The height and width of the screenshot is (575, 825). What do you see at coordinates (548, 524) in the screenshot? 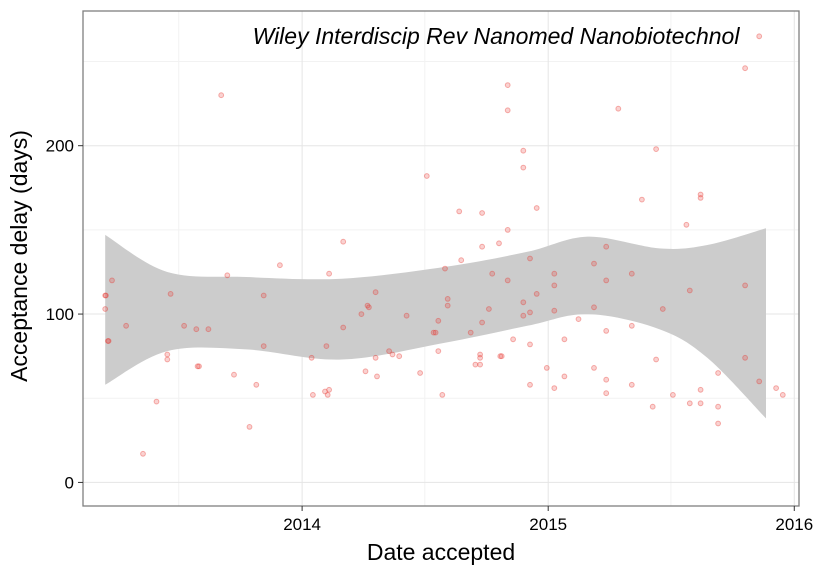
I see `x-tick-label: 2015` at bounding box center [548, 524].